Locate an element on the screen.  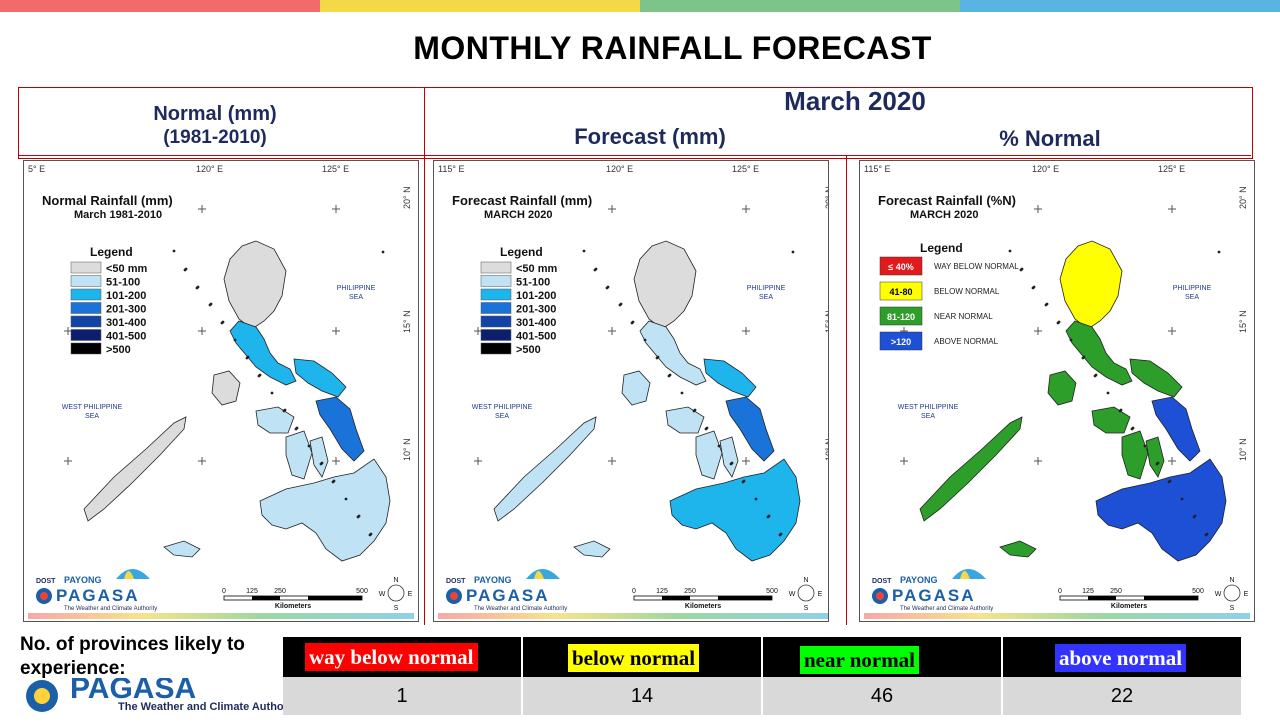
legend-label: >120 is located at coordinates (901, 342).